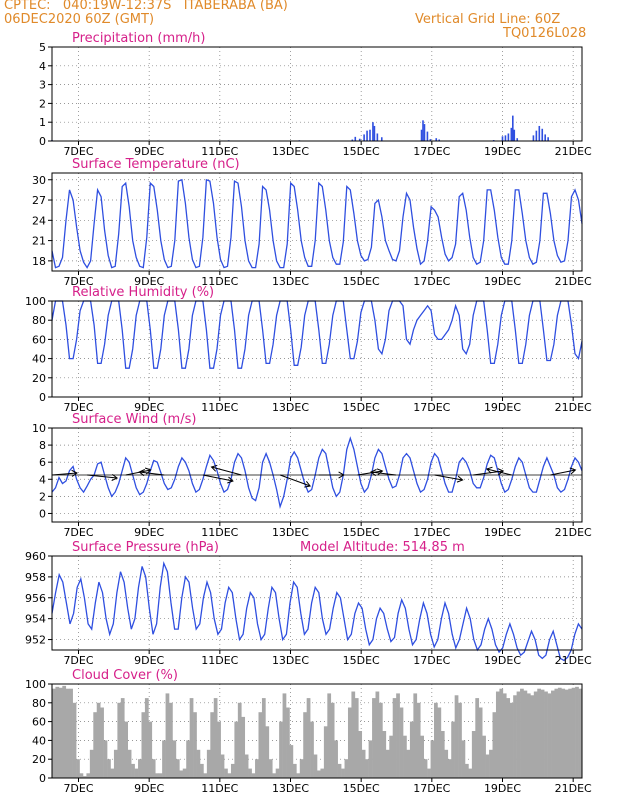  Describe the element at coordinates (361, 532) in the screenshot. I see `wind-xtick-label: 15DEC` at that location.